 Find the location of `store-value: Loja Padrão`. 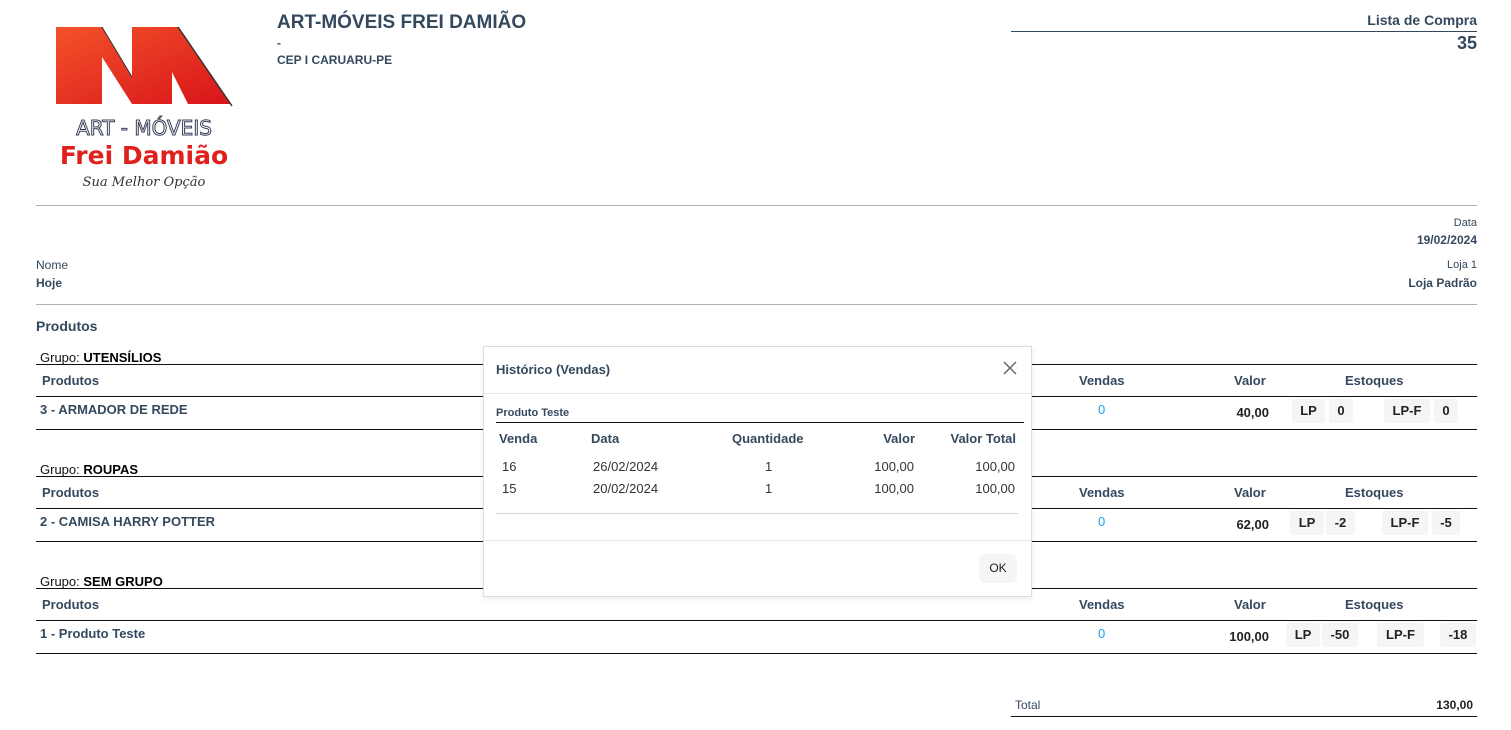

store-value: Loja Padrão is located at coordinates (1442, 283).